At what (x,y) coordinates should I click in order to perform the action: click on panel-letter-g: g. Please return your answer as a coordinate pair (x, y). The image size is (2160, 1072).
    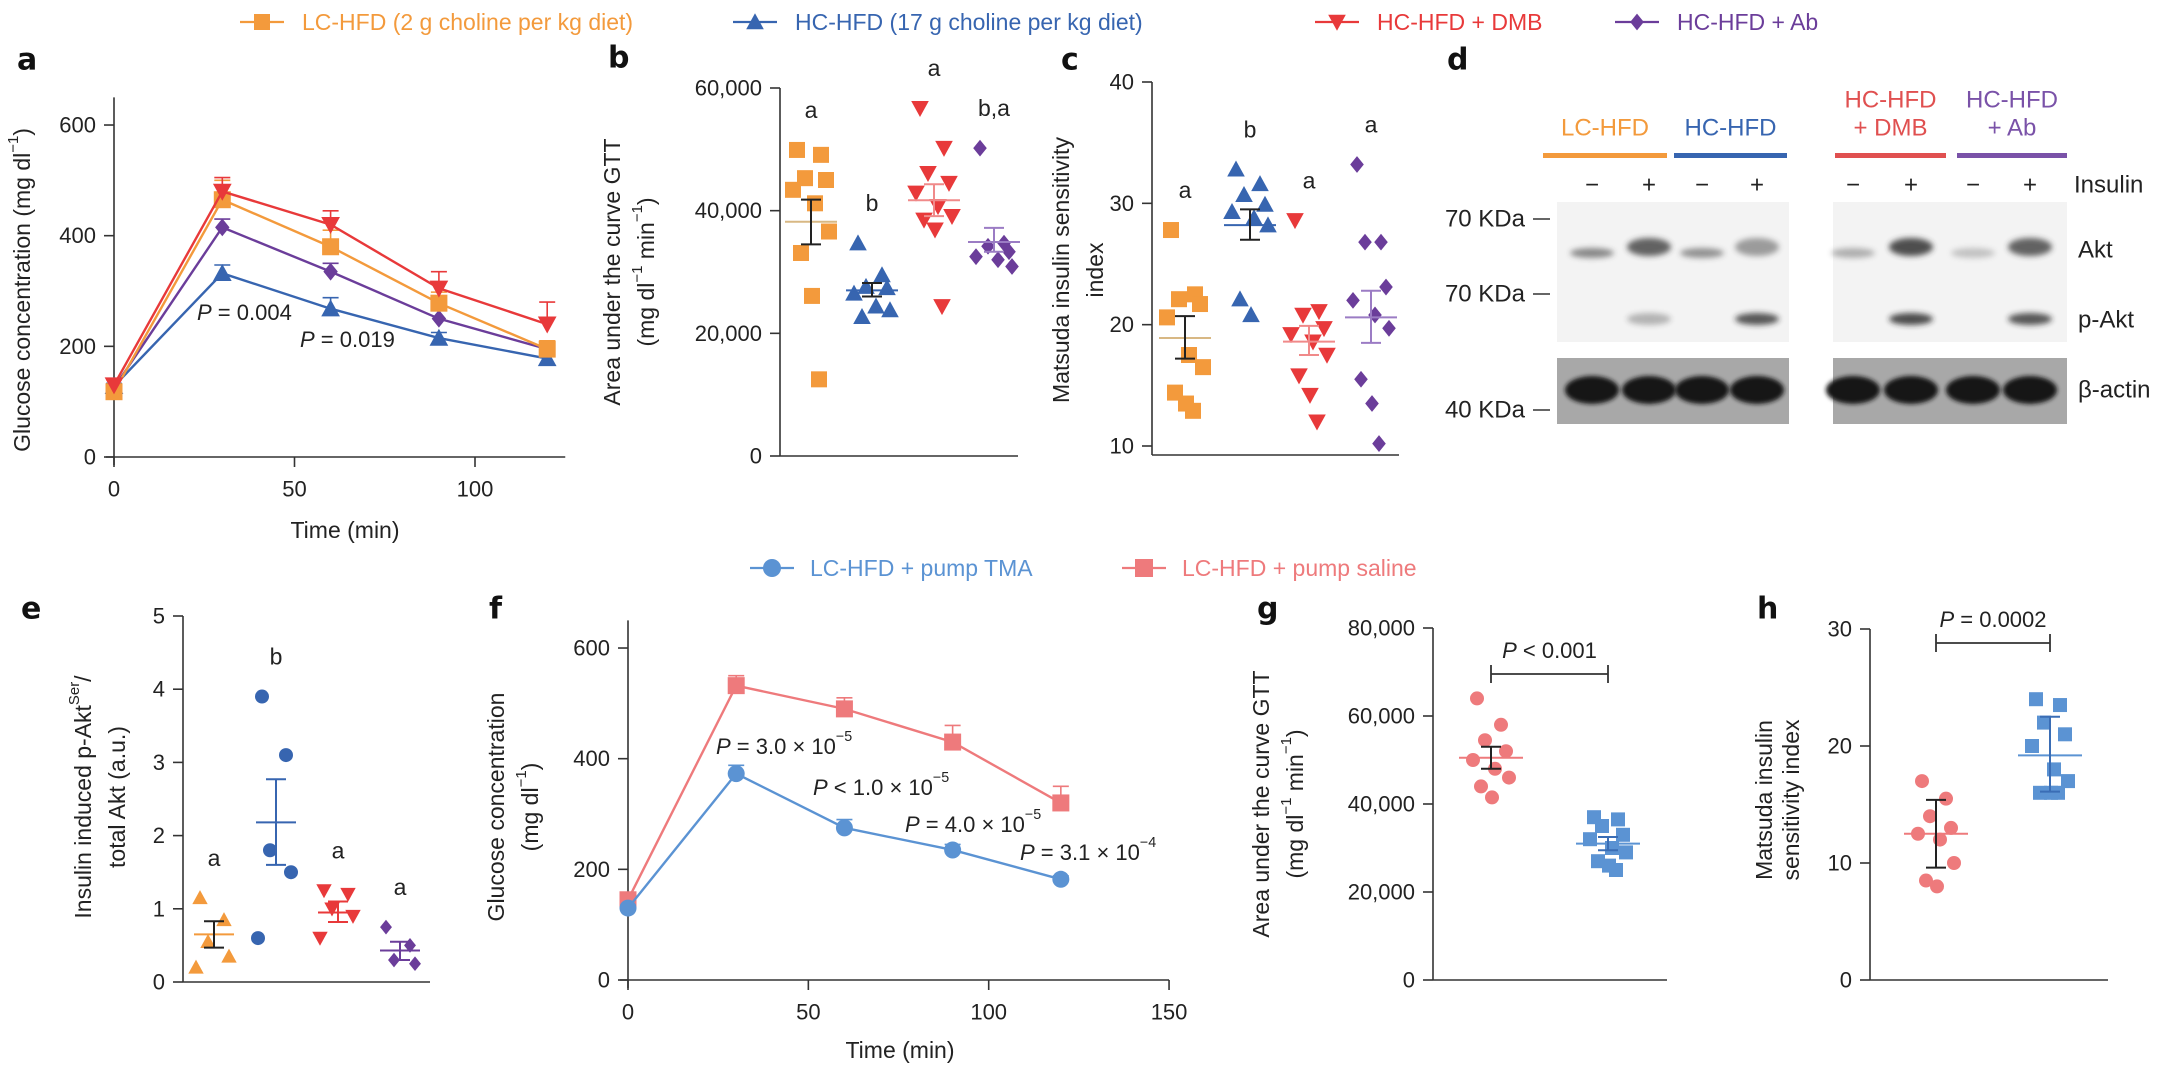
    Looking at the image, I should click on (1267, 609).